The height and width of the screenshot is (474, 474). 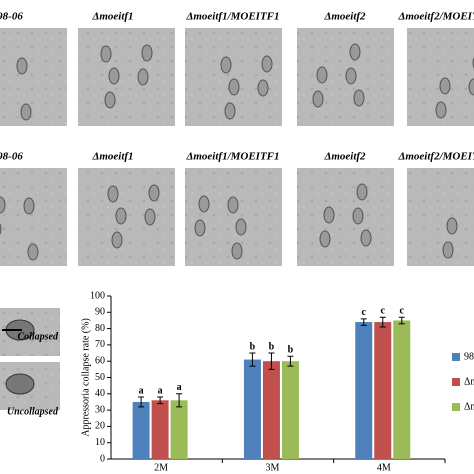 What do you see at coordinates (100, 360) in the screenshot?
I see `y-tick-label: 60` at bounding box center [100, 360].